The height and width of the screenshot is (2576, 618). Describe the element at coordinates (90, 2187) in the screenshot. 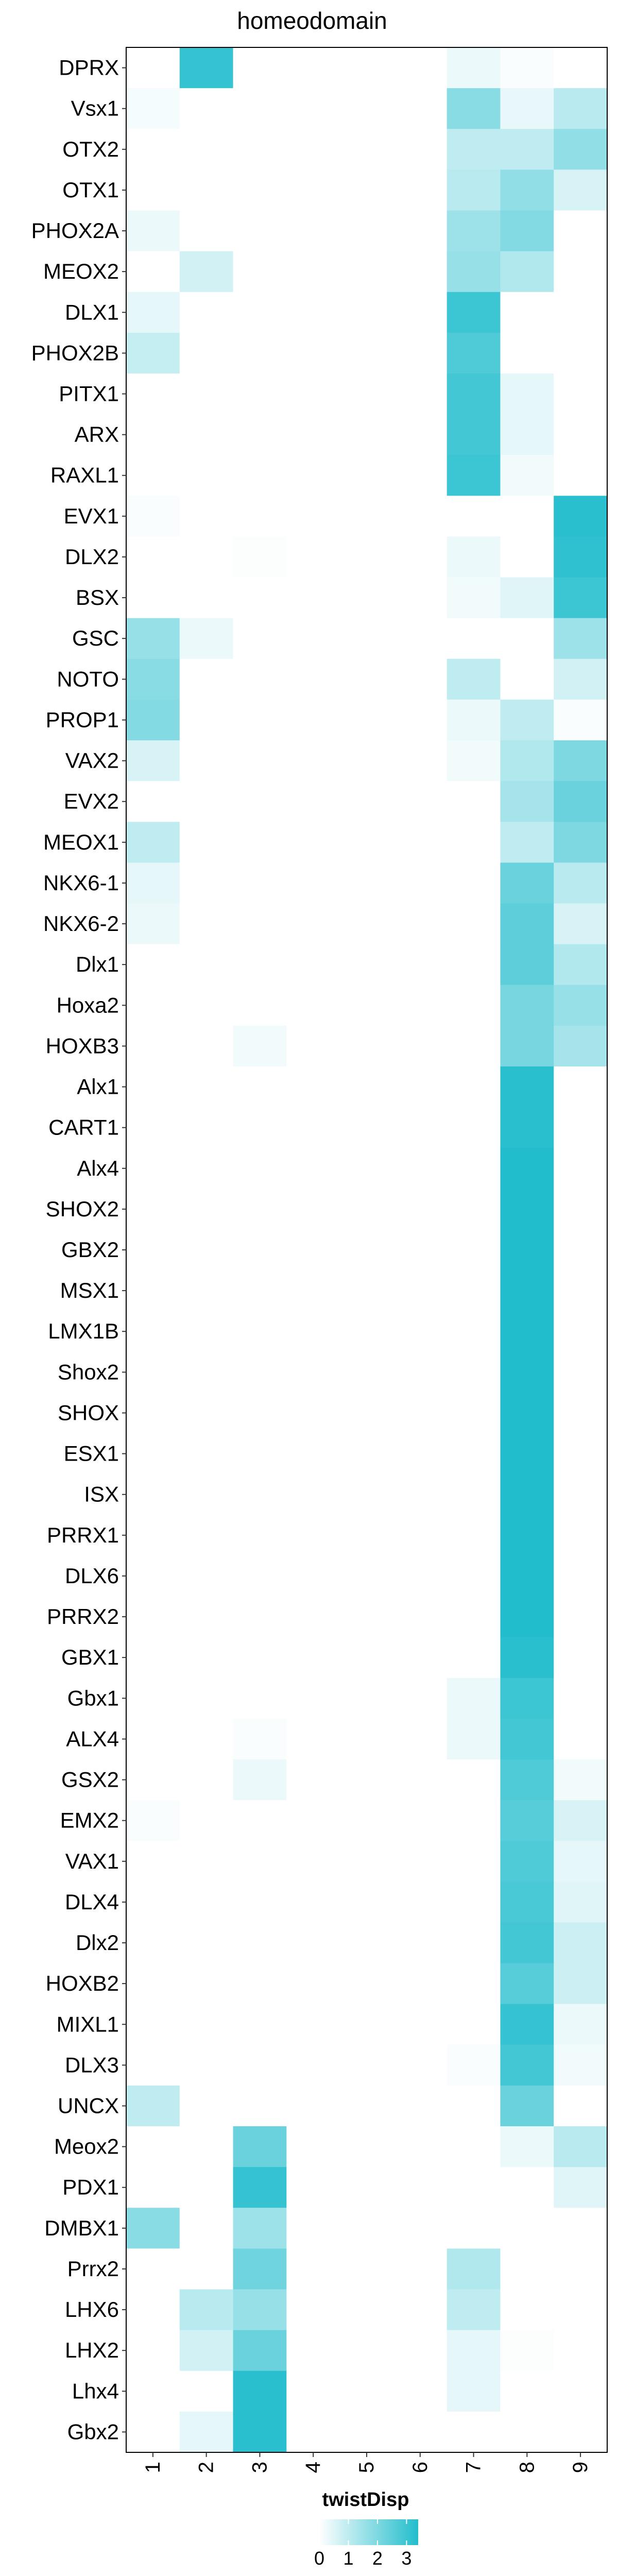

I see `row-label: PDX1` at that location.